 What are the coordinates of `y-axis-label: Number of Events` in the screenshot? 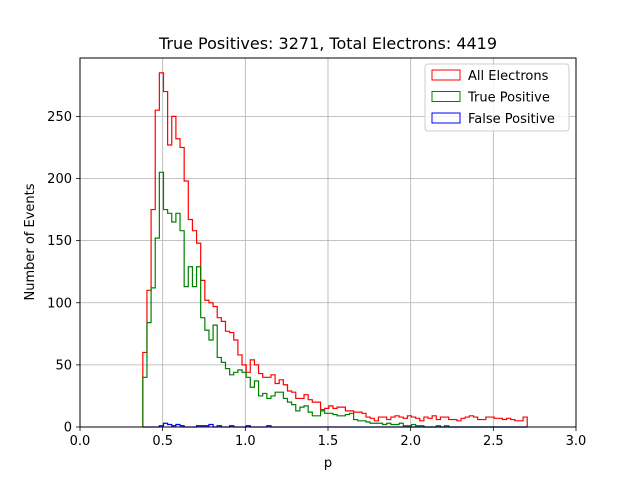 It's located at (30, 241).